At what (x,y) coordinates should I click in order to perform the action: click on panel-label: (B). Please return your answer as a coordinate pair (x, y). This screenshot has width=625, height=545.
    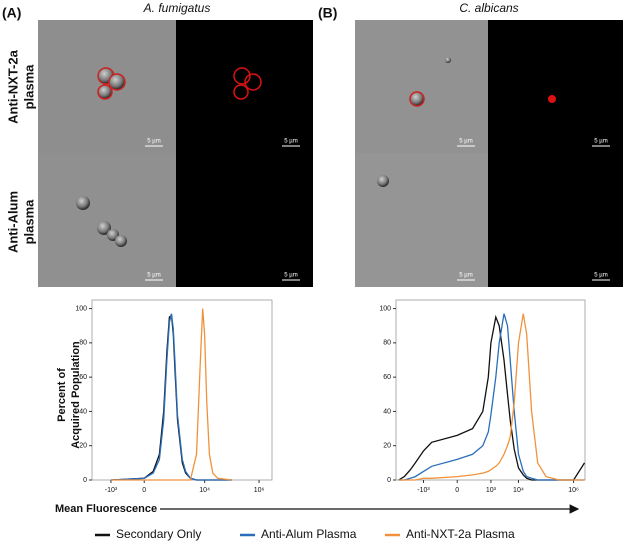
    Looking at the image, I should click on (327, 13).